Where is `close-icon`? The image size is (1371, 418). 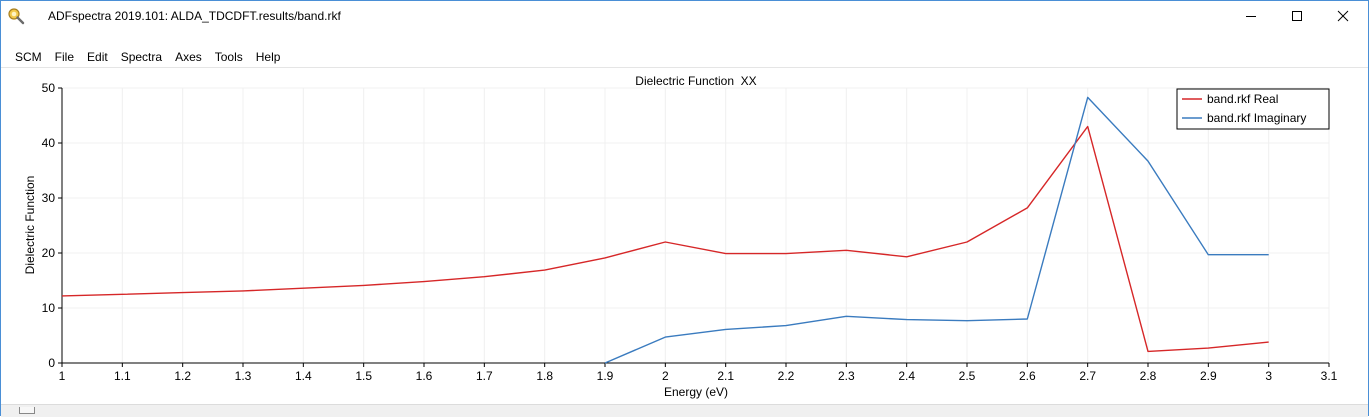
close-icon is located at coordinates (1343, 16).